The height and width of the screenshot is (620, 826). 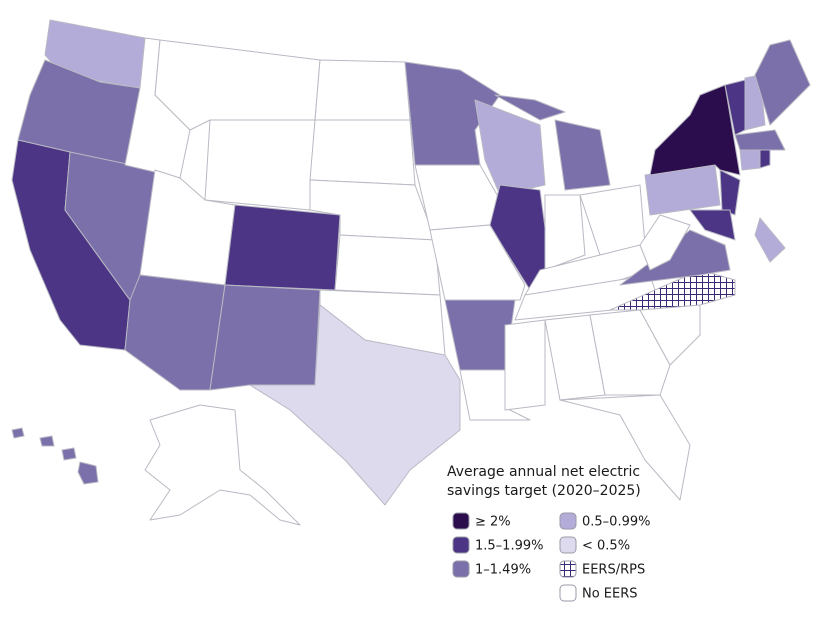 I want to click on legend-label: 0.5–0.99%, so click(x=616, y=522).